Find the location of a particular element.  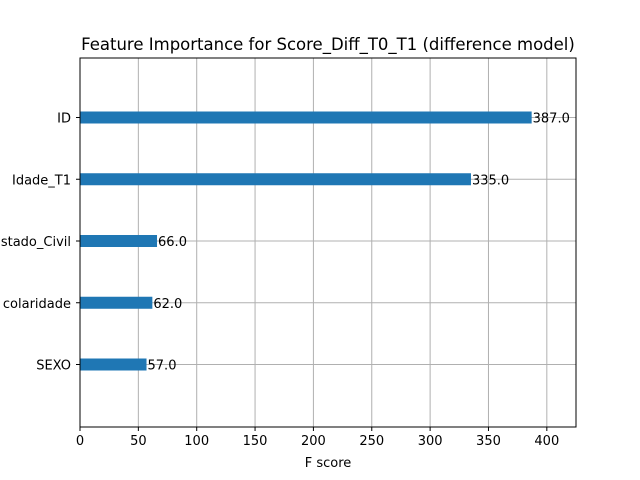

x-tick-label: 400 is located at coordinates (546, 441).